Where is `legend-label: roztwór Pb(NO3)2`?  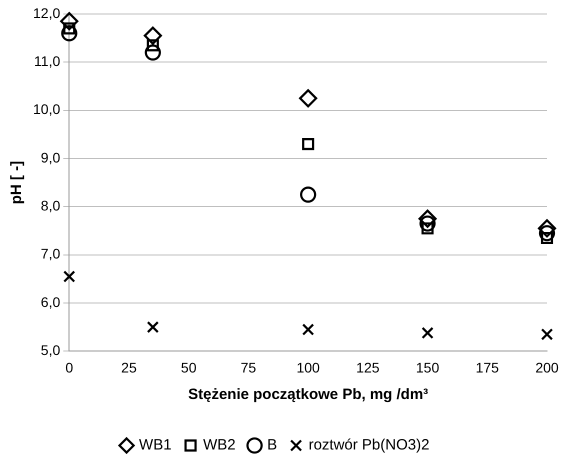
legend-label: roztwór Pb(NO3)2 is located at coordinates (369, 445).